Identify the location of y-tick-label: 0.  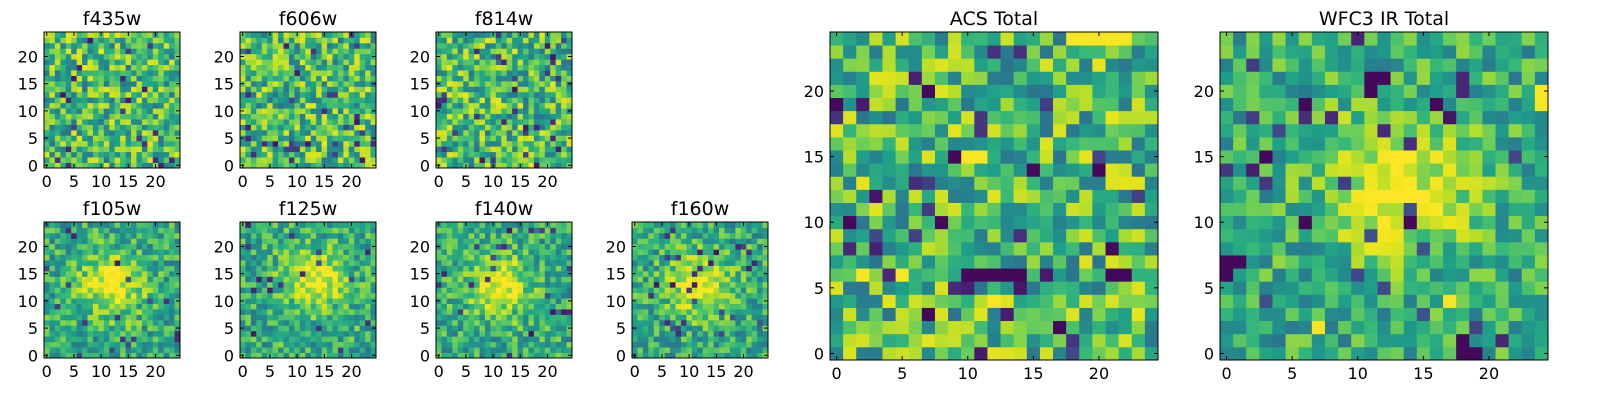
(621, 355).